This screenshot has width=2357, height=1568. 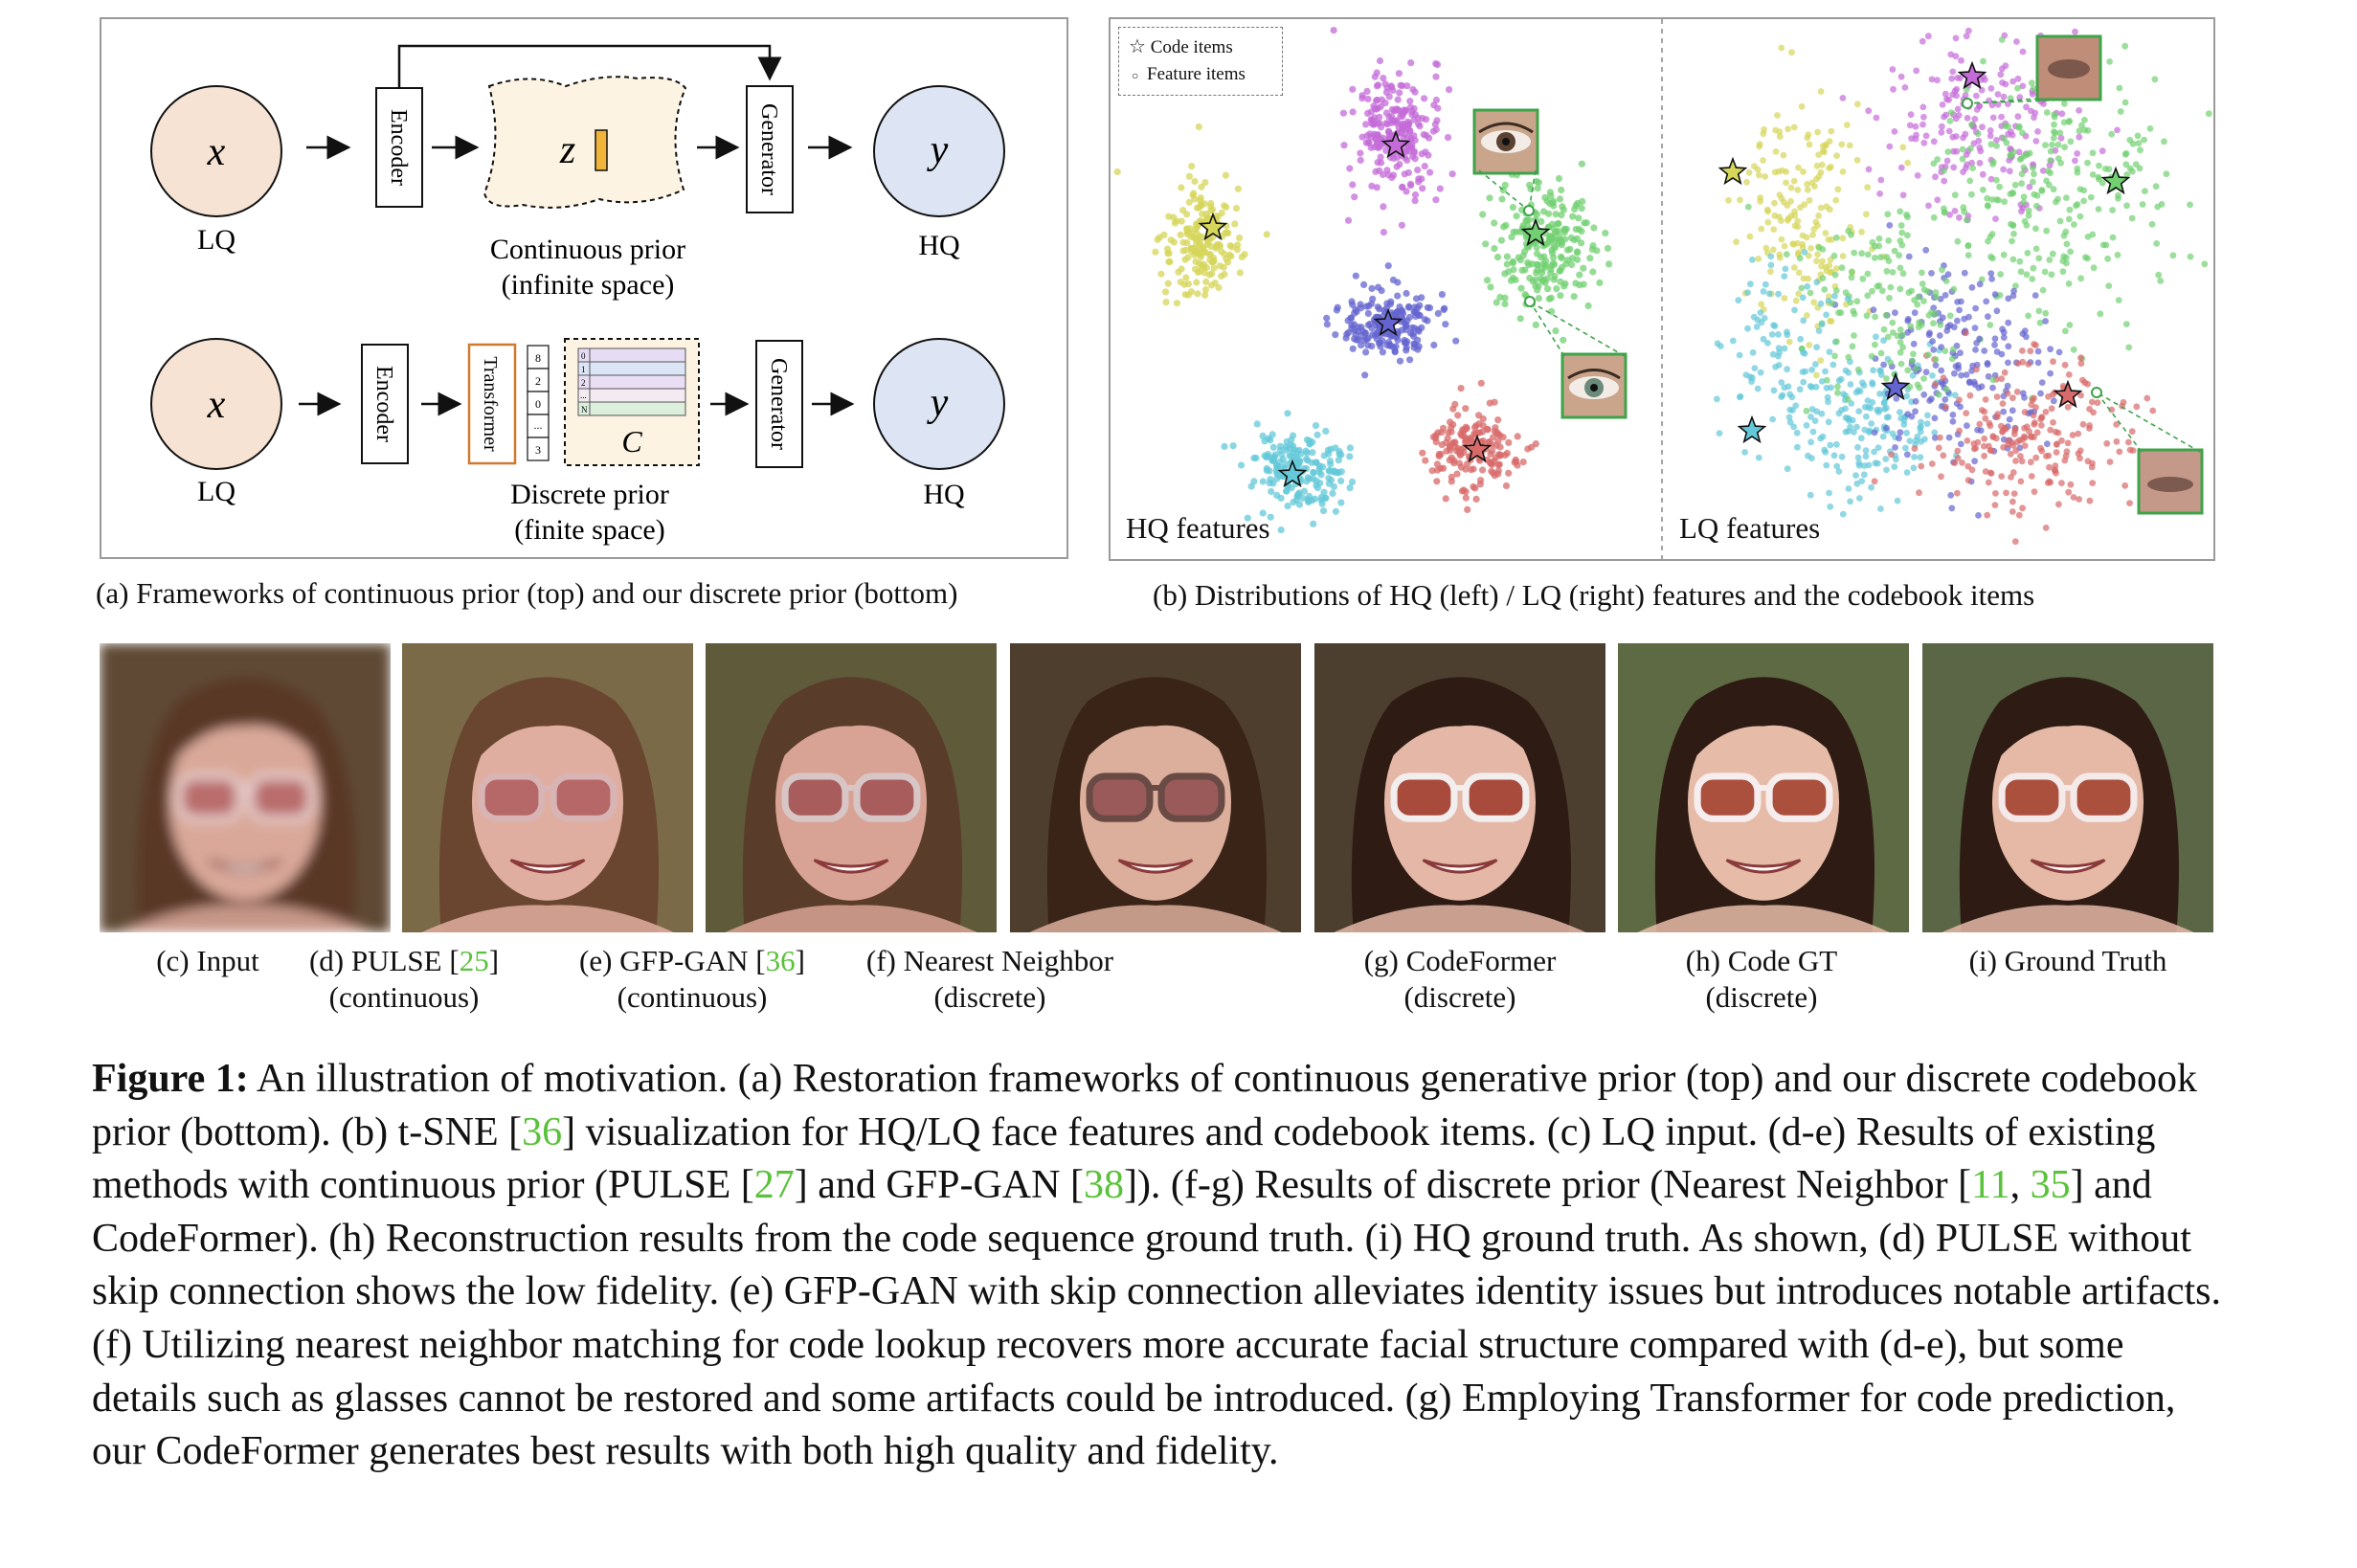 What do you see at coordinates (583, 356) in the screenshot?
I see `codebook-row-0: 0` at bounding box center [583, 356].